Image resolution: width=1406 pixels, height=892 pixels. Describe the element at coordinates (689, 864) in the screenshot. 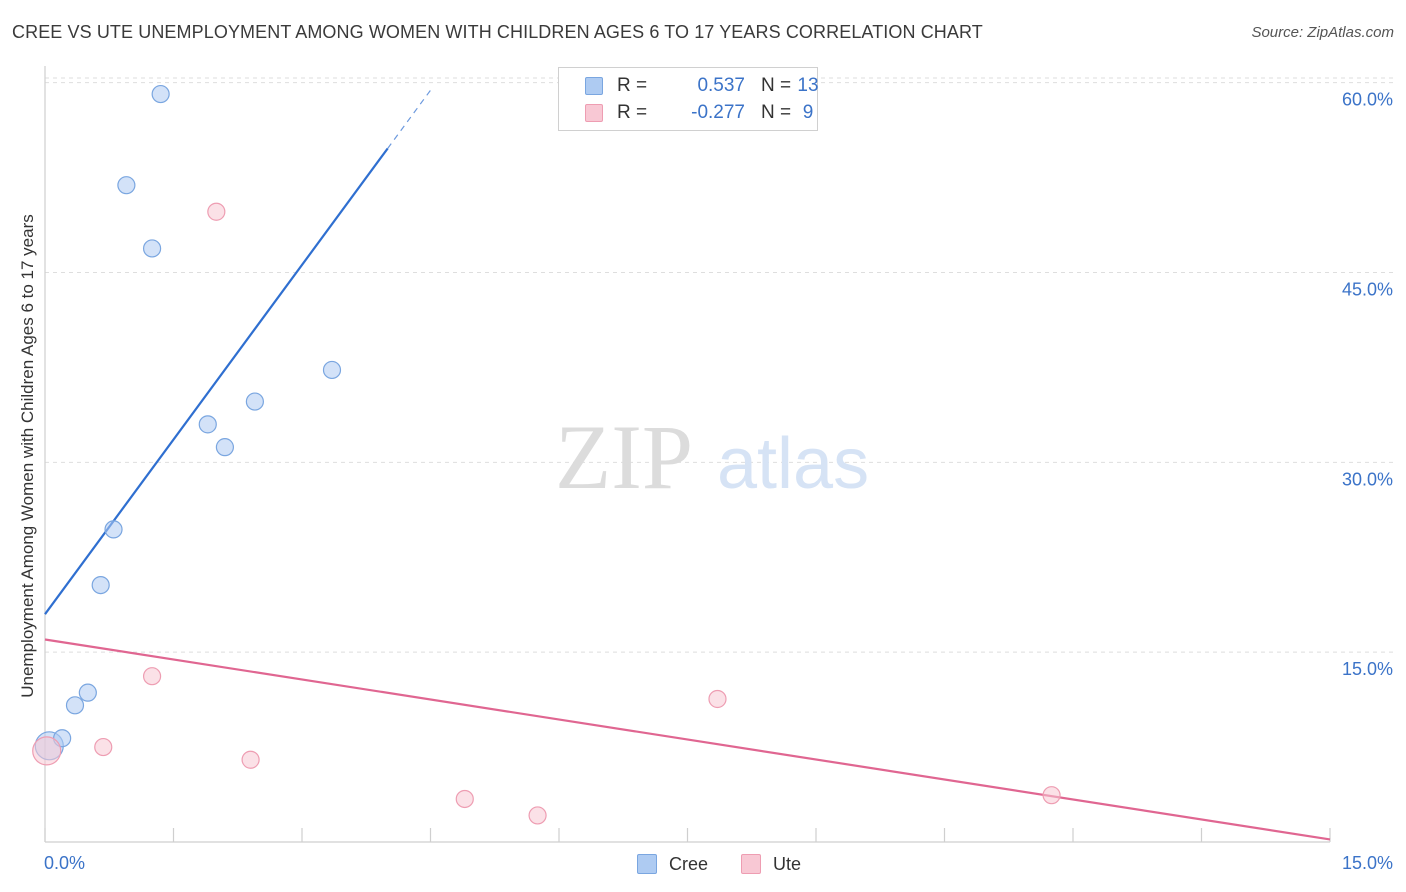

I see `legend-label-cree: Cree` at that location.